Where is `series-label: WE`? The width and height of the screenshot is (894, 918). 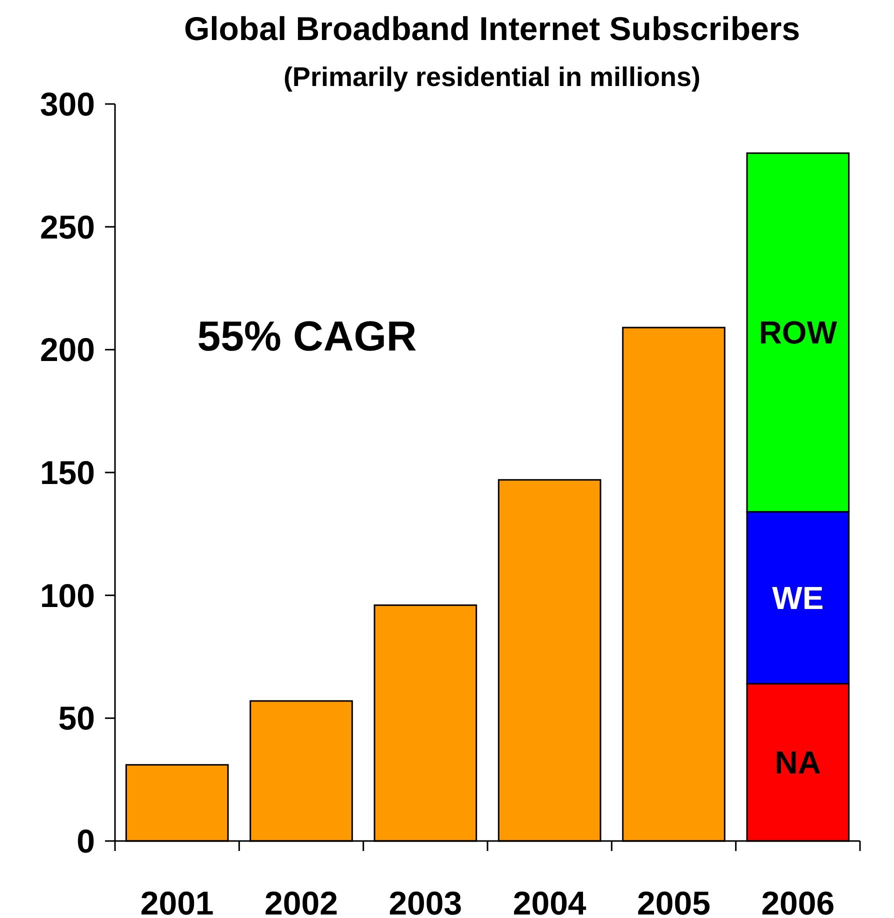 series-label: WE is located at coordinates (798, 598).